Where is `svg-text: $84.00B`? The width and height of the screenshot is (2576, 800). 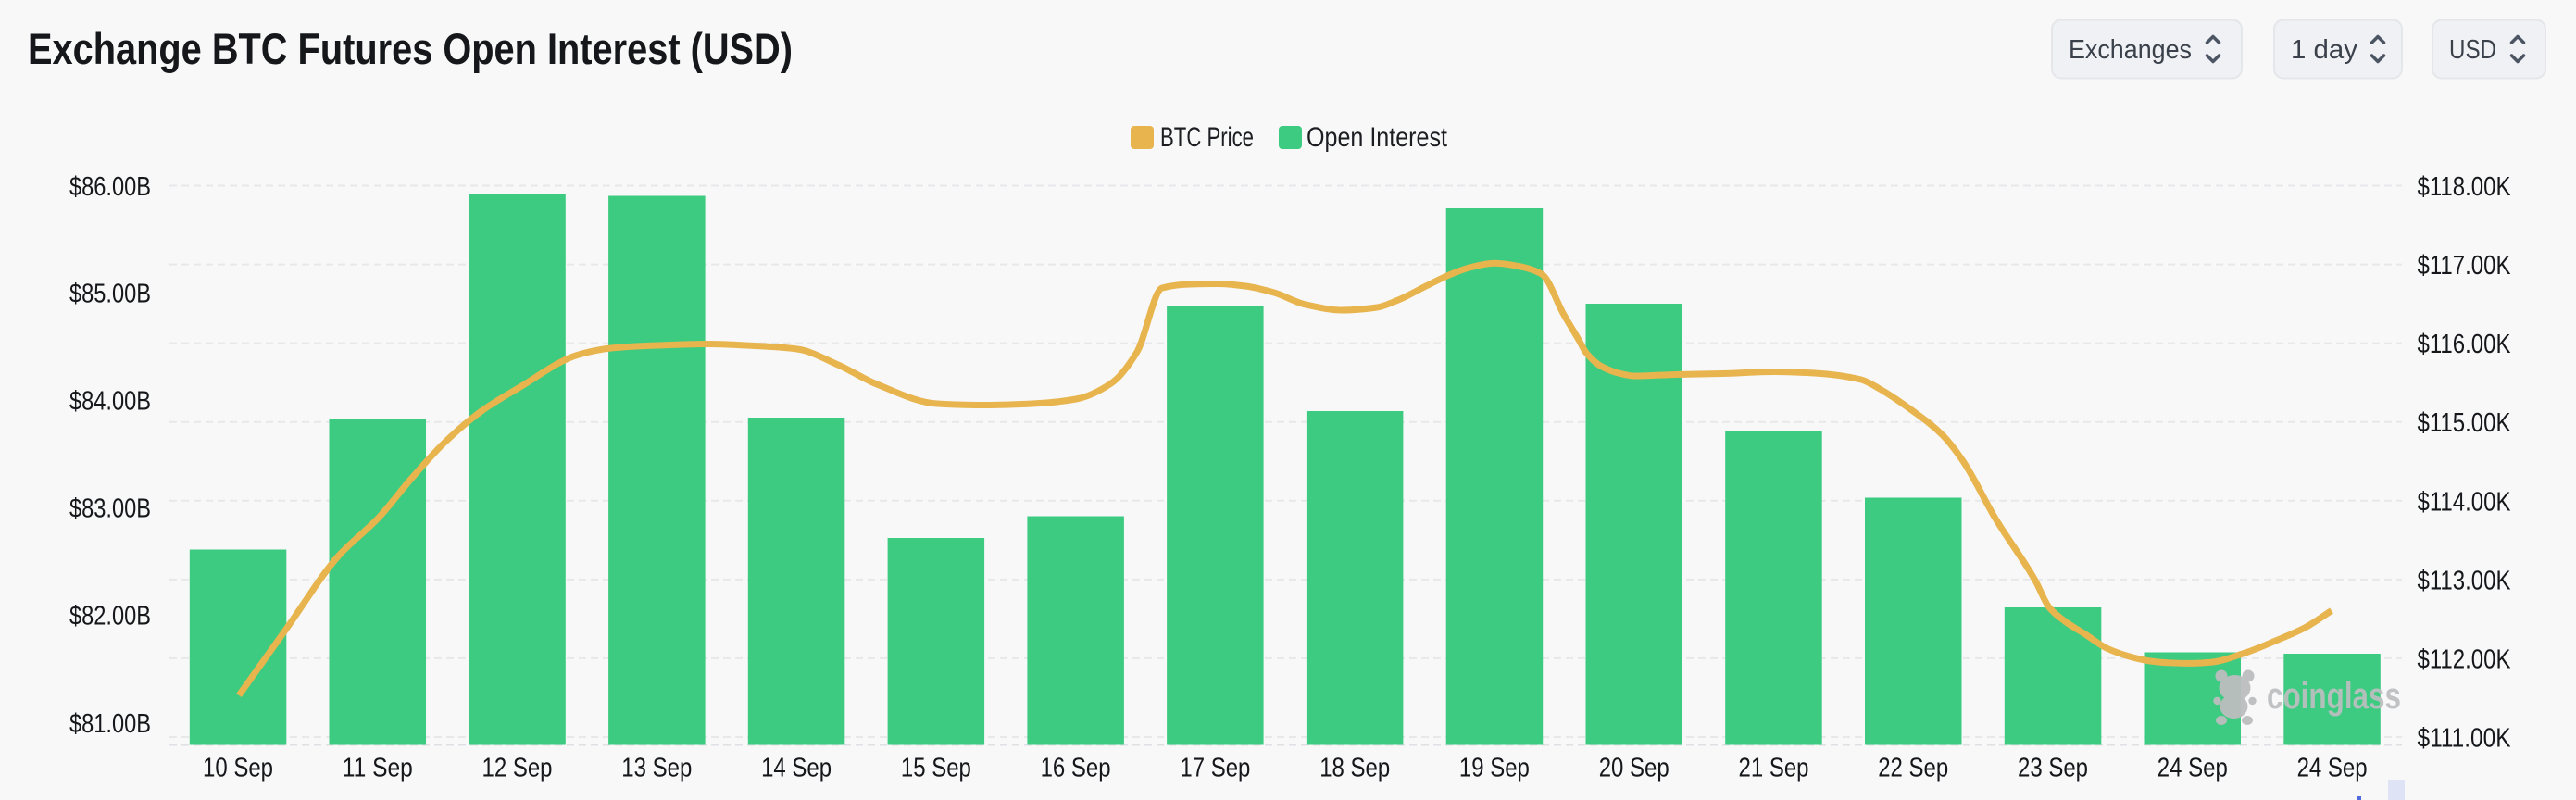
svg-text: $84.00B is located at coordinates (110, 401).